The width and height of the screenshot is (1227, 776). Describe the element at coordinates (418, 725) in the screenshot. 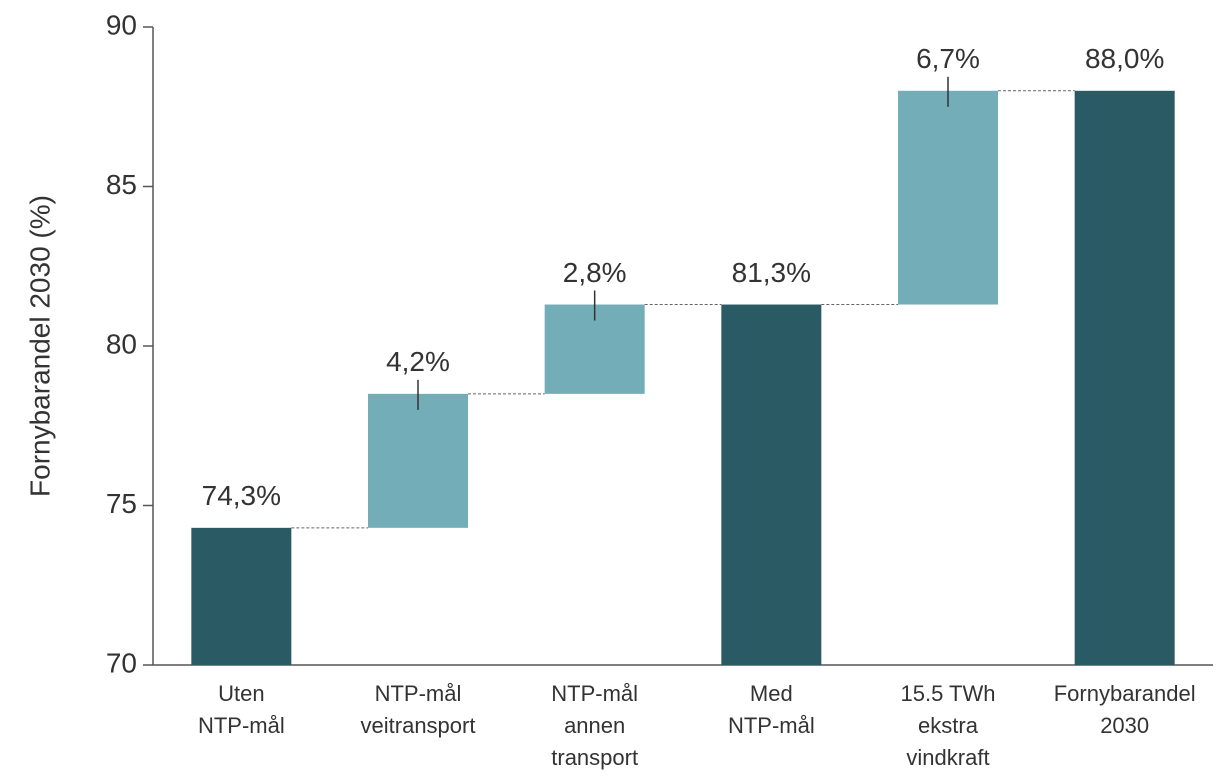

I see `x-tick-label: veitransport` at that location.